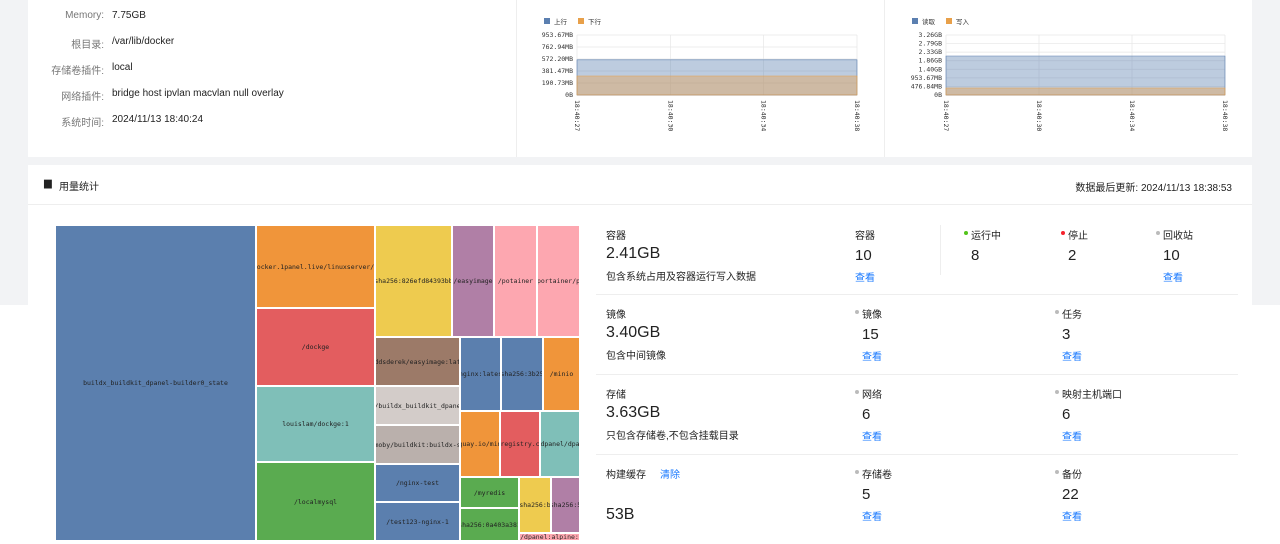 The width and height of the screenshot is (1280, 544). What do you see at coordinates (82, 97) in the screenshot?
I see `info-label: 网络插件:` at bounding box center [82, 97].